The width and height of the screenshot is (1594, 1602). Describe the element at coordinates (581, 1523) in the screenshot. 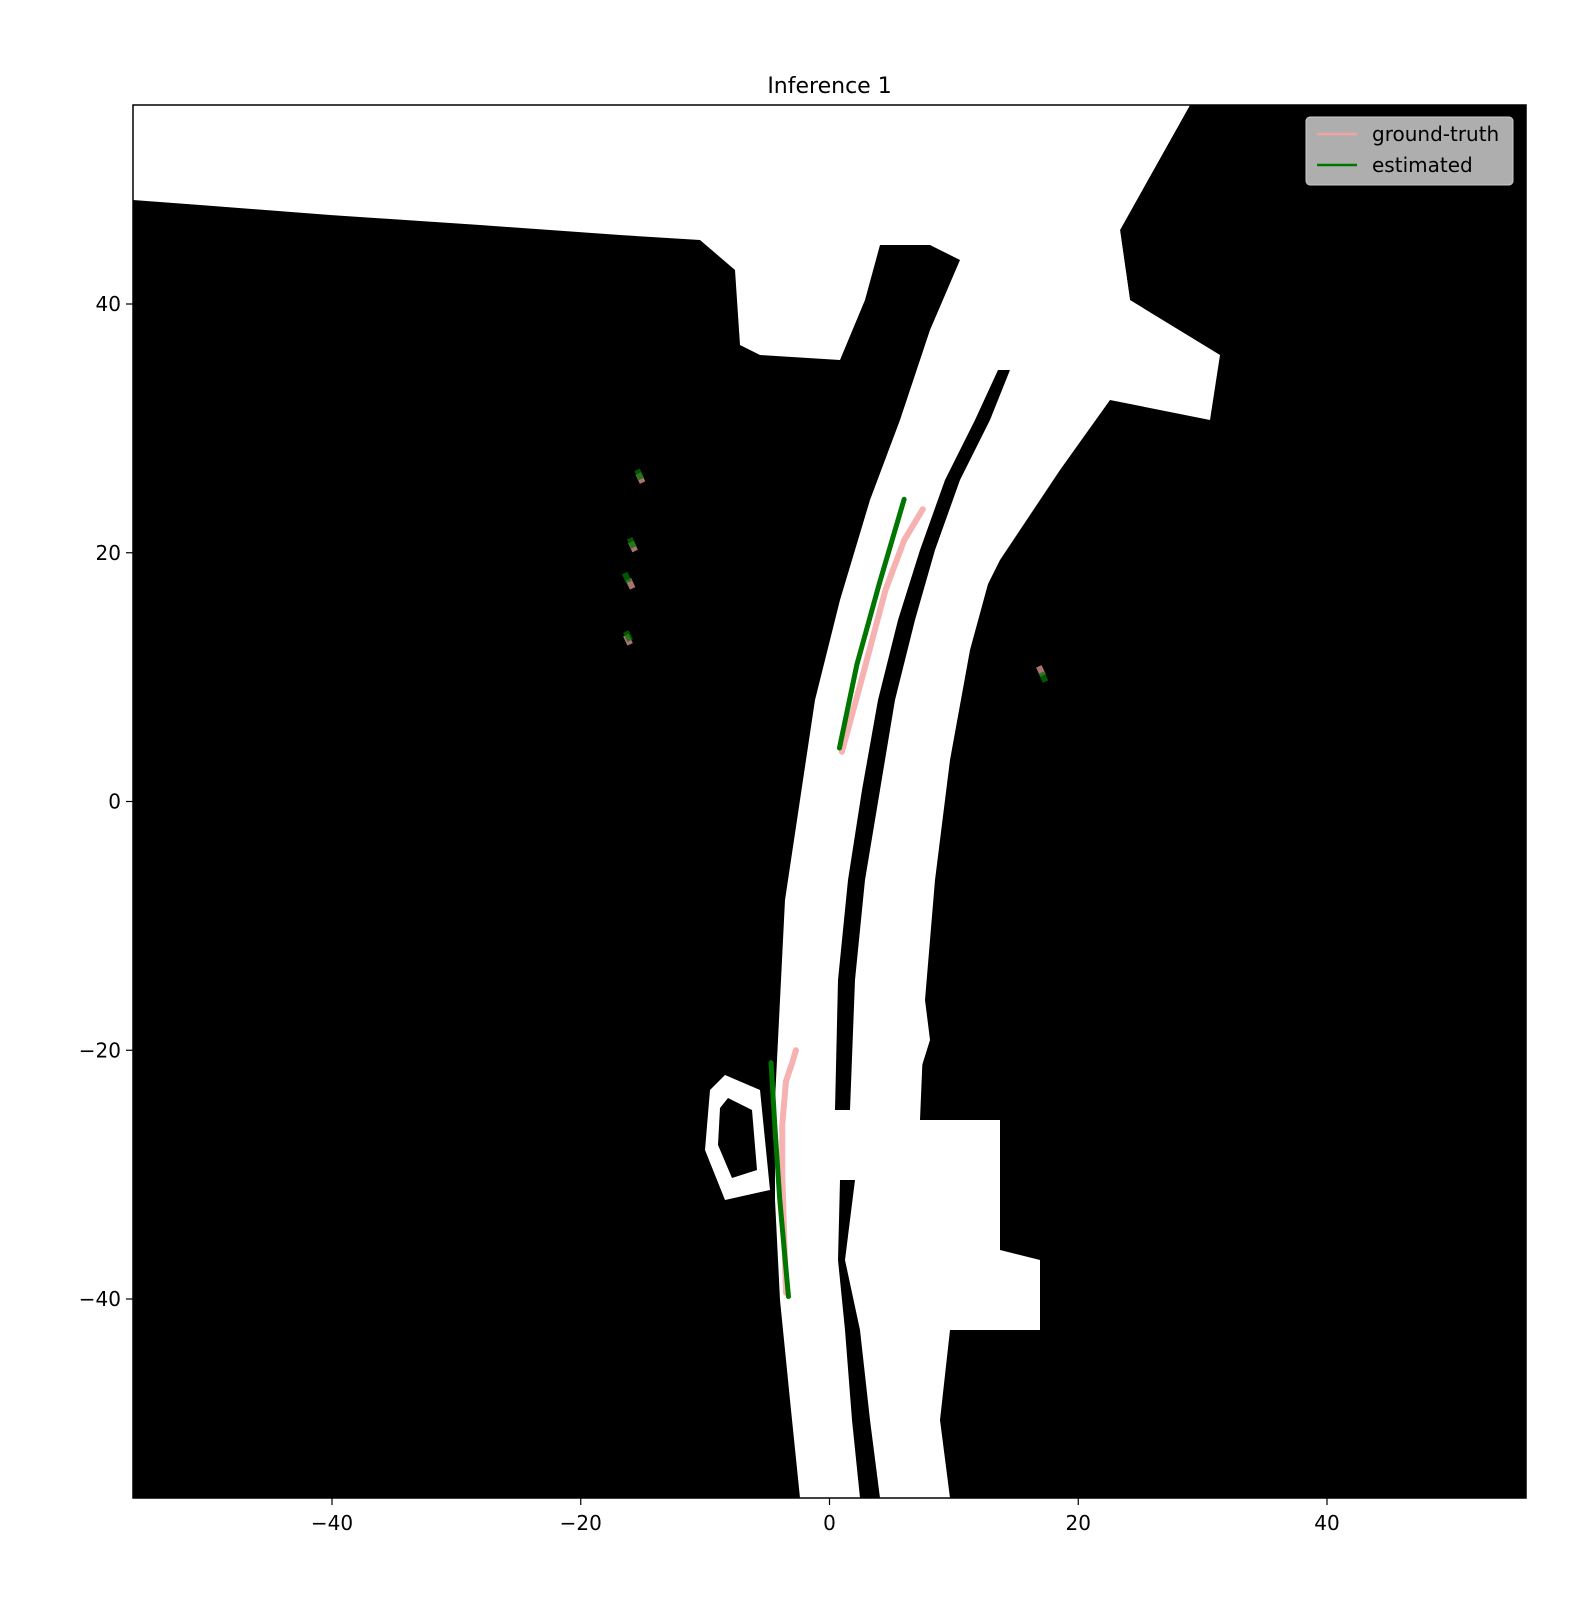

I see `x-tick-label-1: −20` at that location.